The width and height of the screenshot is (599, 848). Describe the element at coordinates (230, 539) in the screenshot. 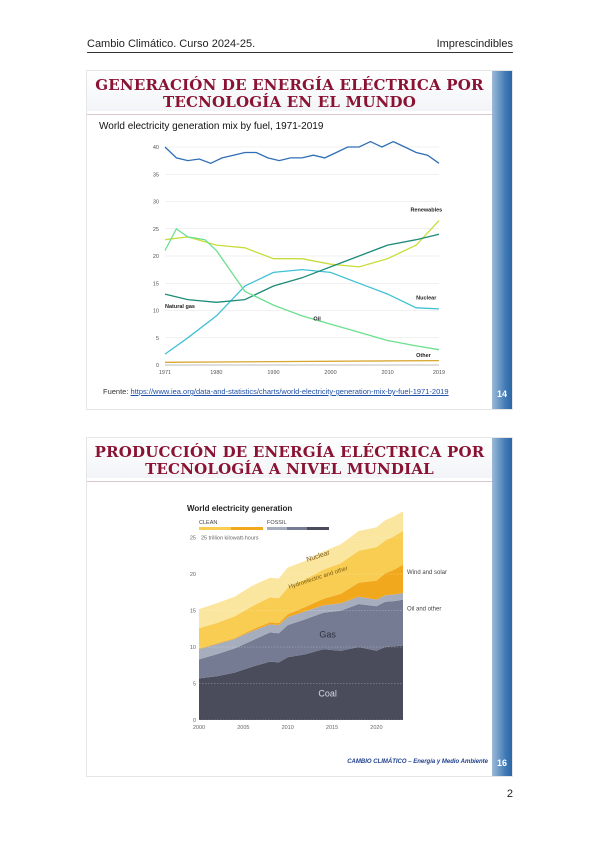

I see `y-axis-note: 25 trillion kilowatt-hours` at that location.